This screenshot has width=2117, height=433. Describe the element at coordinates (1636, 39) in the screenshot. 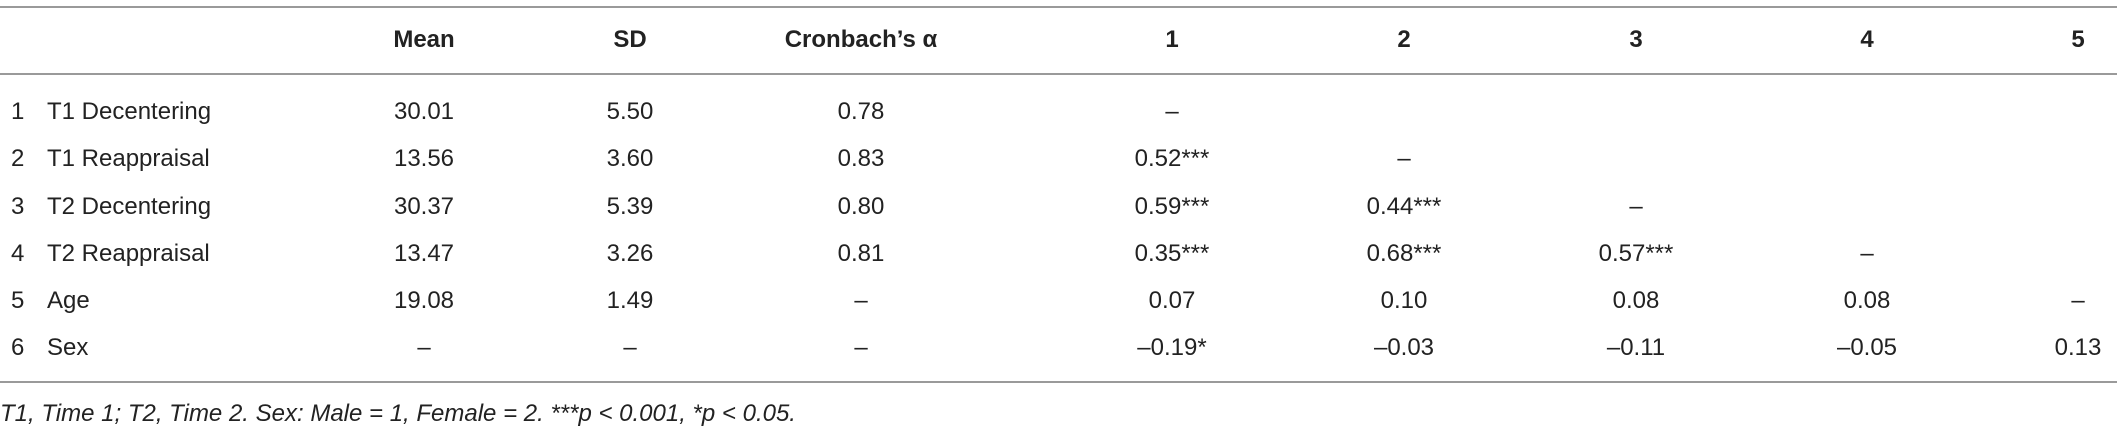

I see `column-header: 3` at that location.